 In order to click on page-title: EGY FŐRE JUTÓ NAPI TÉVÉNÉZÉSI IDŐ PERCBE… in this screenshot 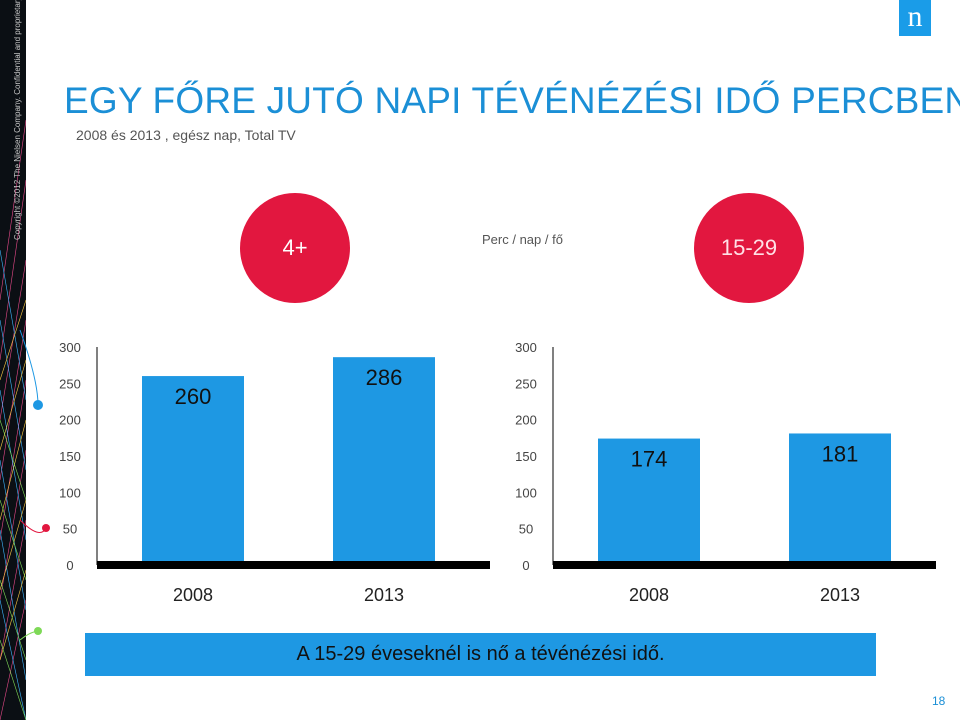, I will do `click(512, 100)`.